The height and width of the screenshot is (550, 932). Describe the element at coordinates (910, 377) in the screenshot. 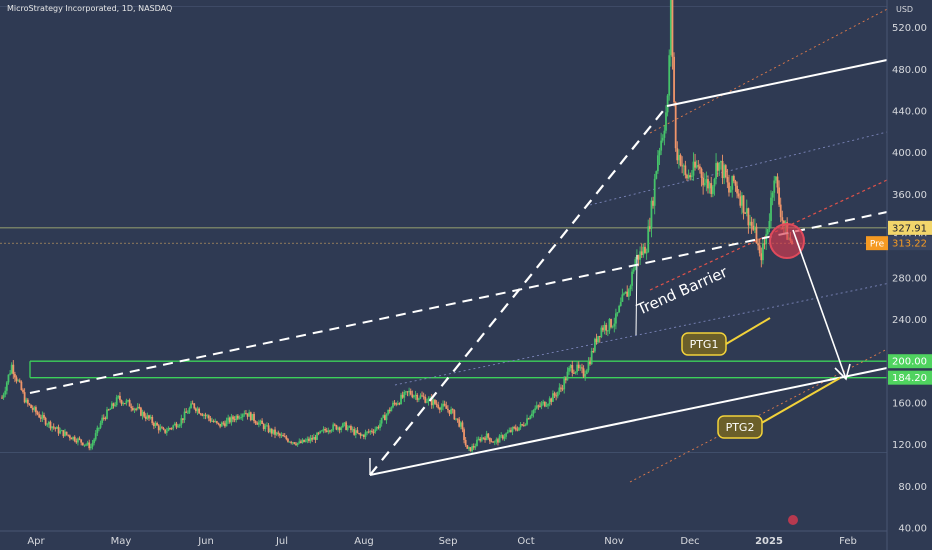

I see `support-price-badge` at that location.